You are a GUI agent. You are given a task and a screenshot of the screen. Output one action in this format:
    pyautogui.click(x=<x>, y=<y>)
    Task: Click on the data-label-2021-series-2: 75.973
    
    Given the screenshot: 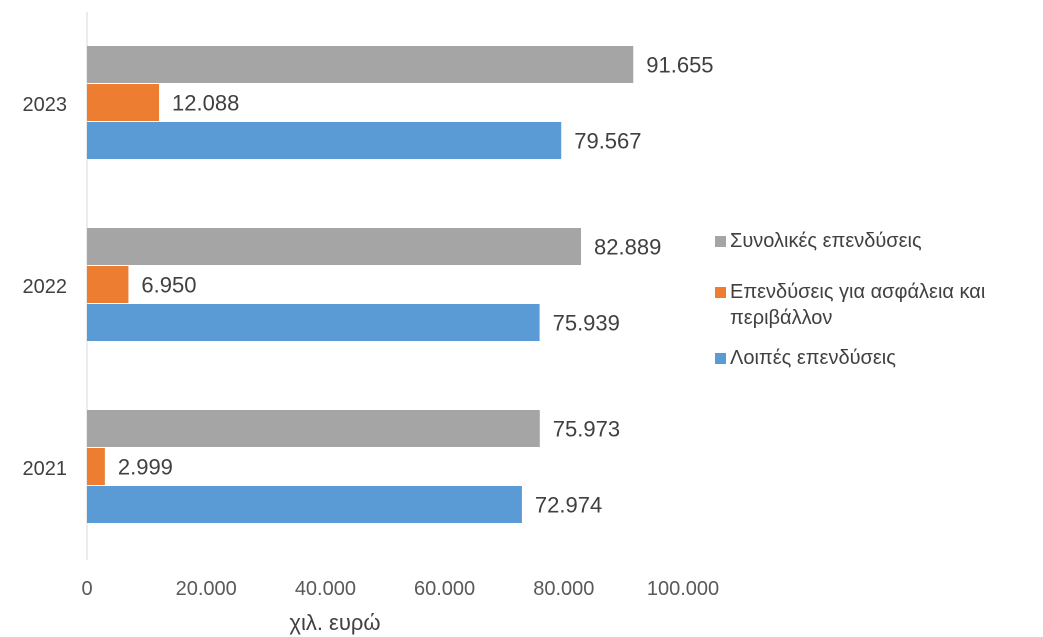 What is the action you would take?
    pyautogui.click(x=586, y=429)
    